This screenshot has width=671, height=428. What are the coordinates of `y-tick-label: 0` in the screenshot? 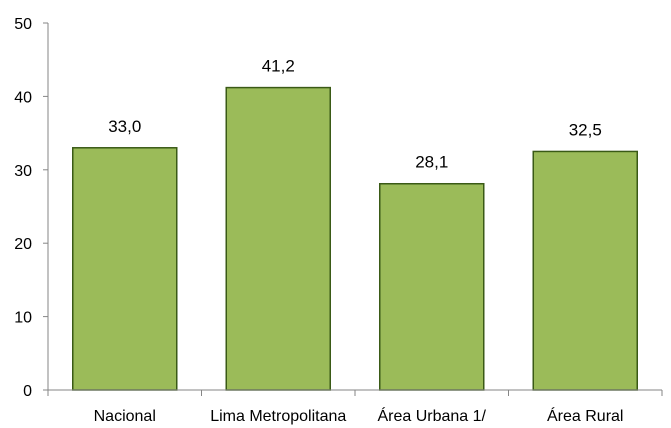 It's located at (27, 391).